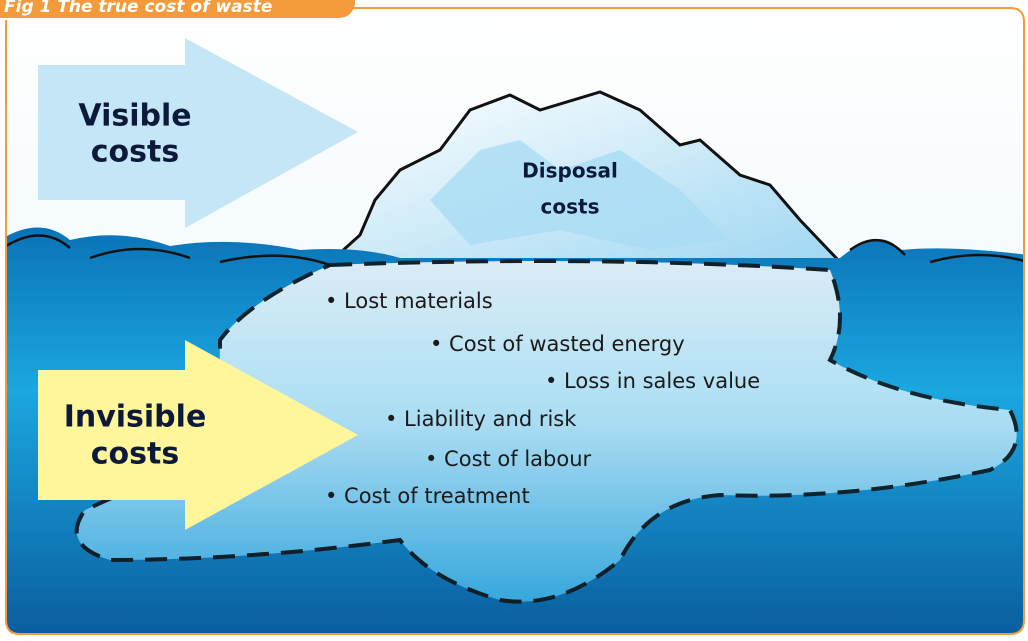  I want to click on iceberg-label: Disposal, so click(570, 171).